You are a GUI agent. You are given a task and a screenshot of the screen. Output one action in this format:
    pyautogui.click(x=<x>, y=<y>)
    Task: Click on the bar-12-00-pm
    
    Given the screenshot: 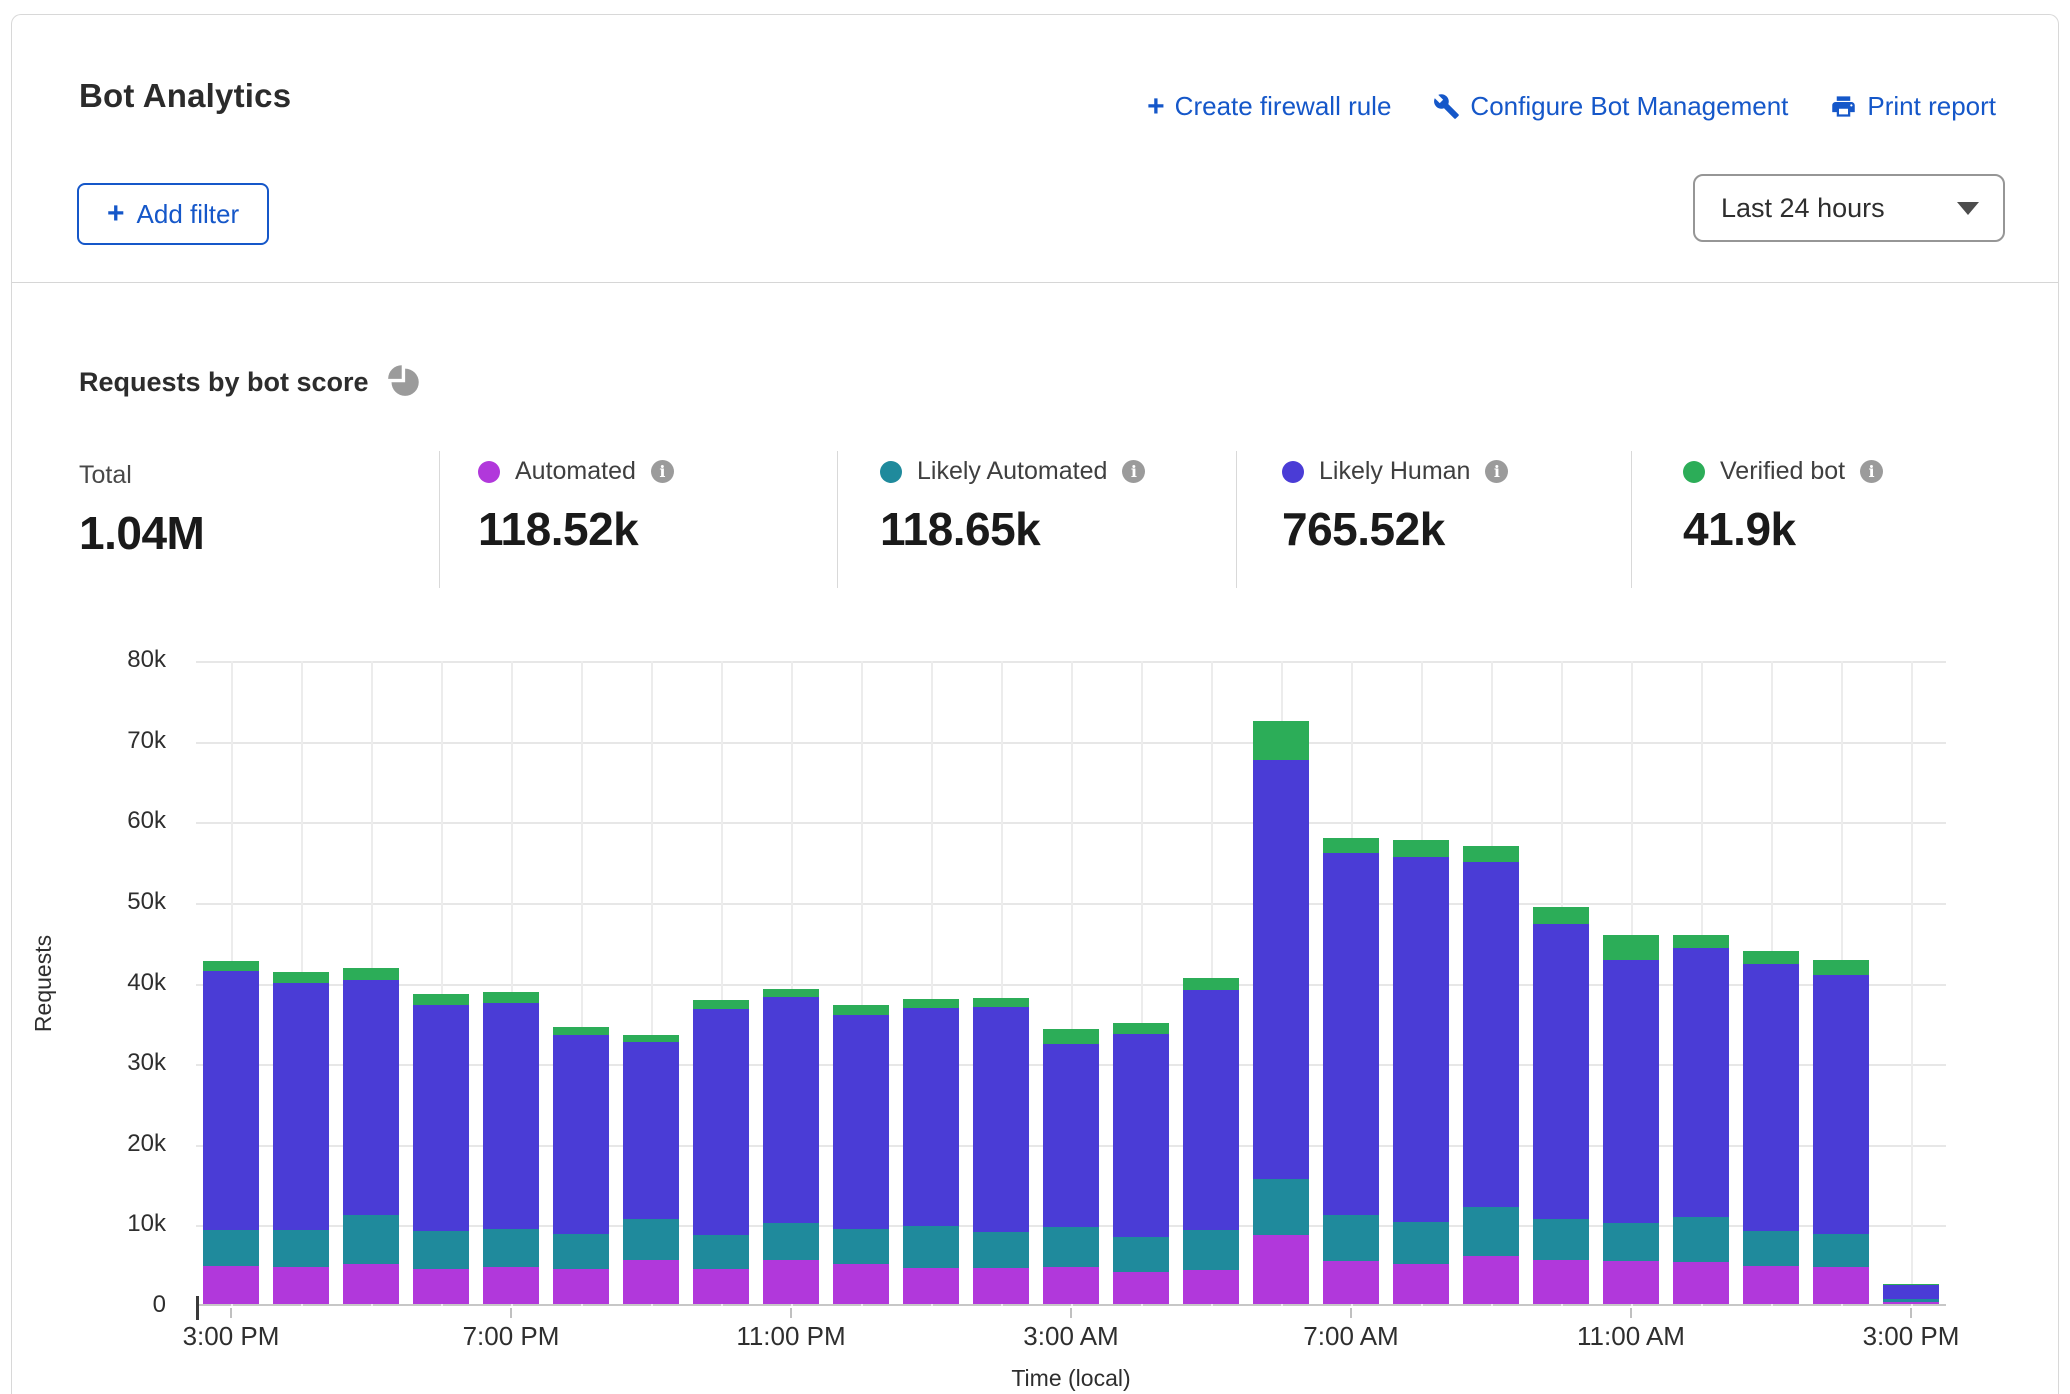 What is the action you would take?
    pyautogui.click(x=1701, y=1119)
    